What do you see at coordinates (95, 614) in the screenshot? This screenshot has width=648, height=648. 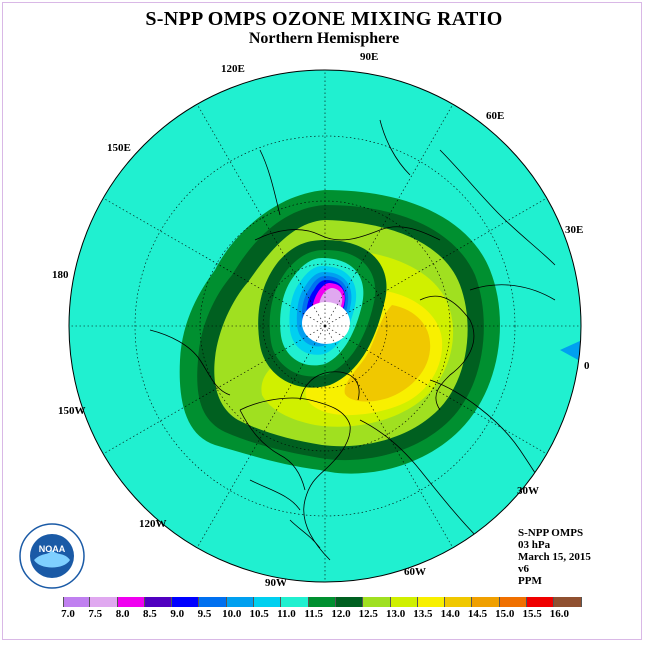 I see `colorbar-tick-label: 7.5` at bounding box center [95, 614].